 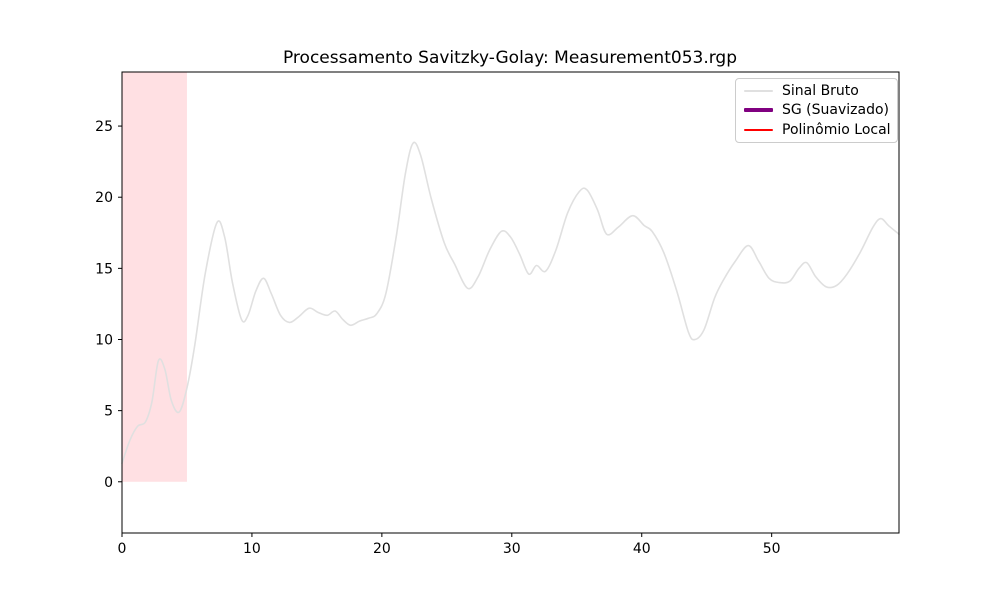 I want to click on legend-item: Sinal Bruto, so click(x=816, y=91).